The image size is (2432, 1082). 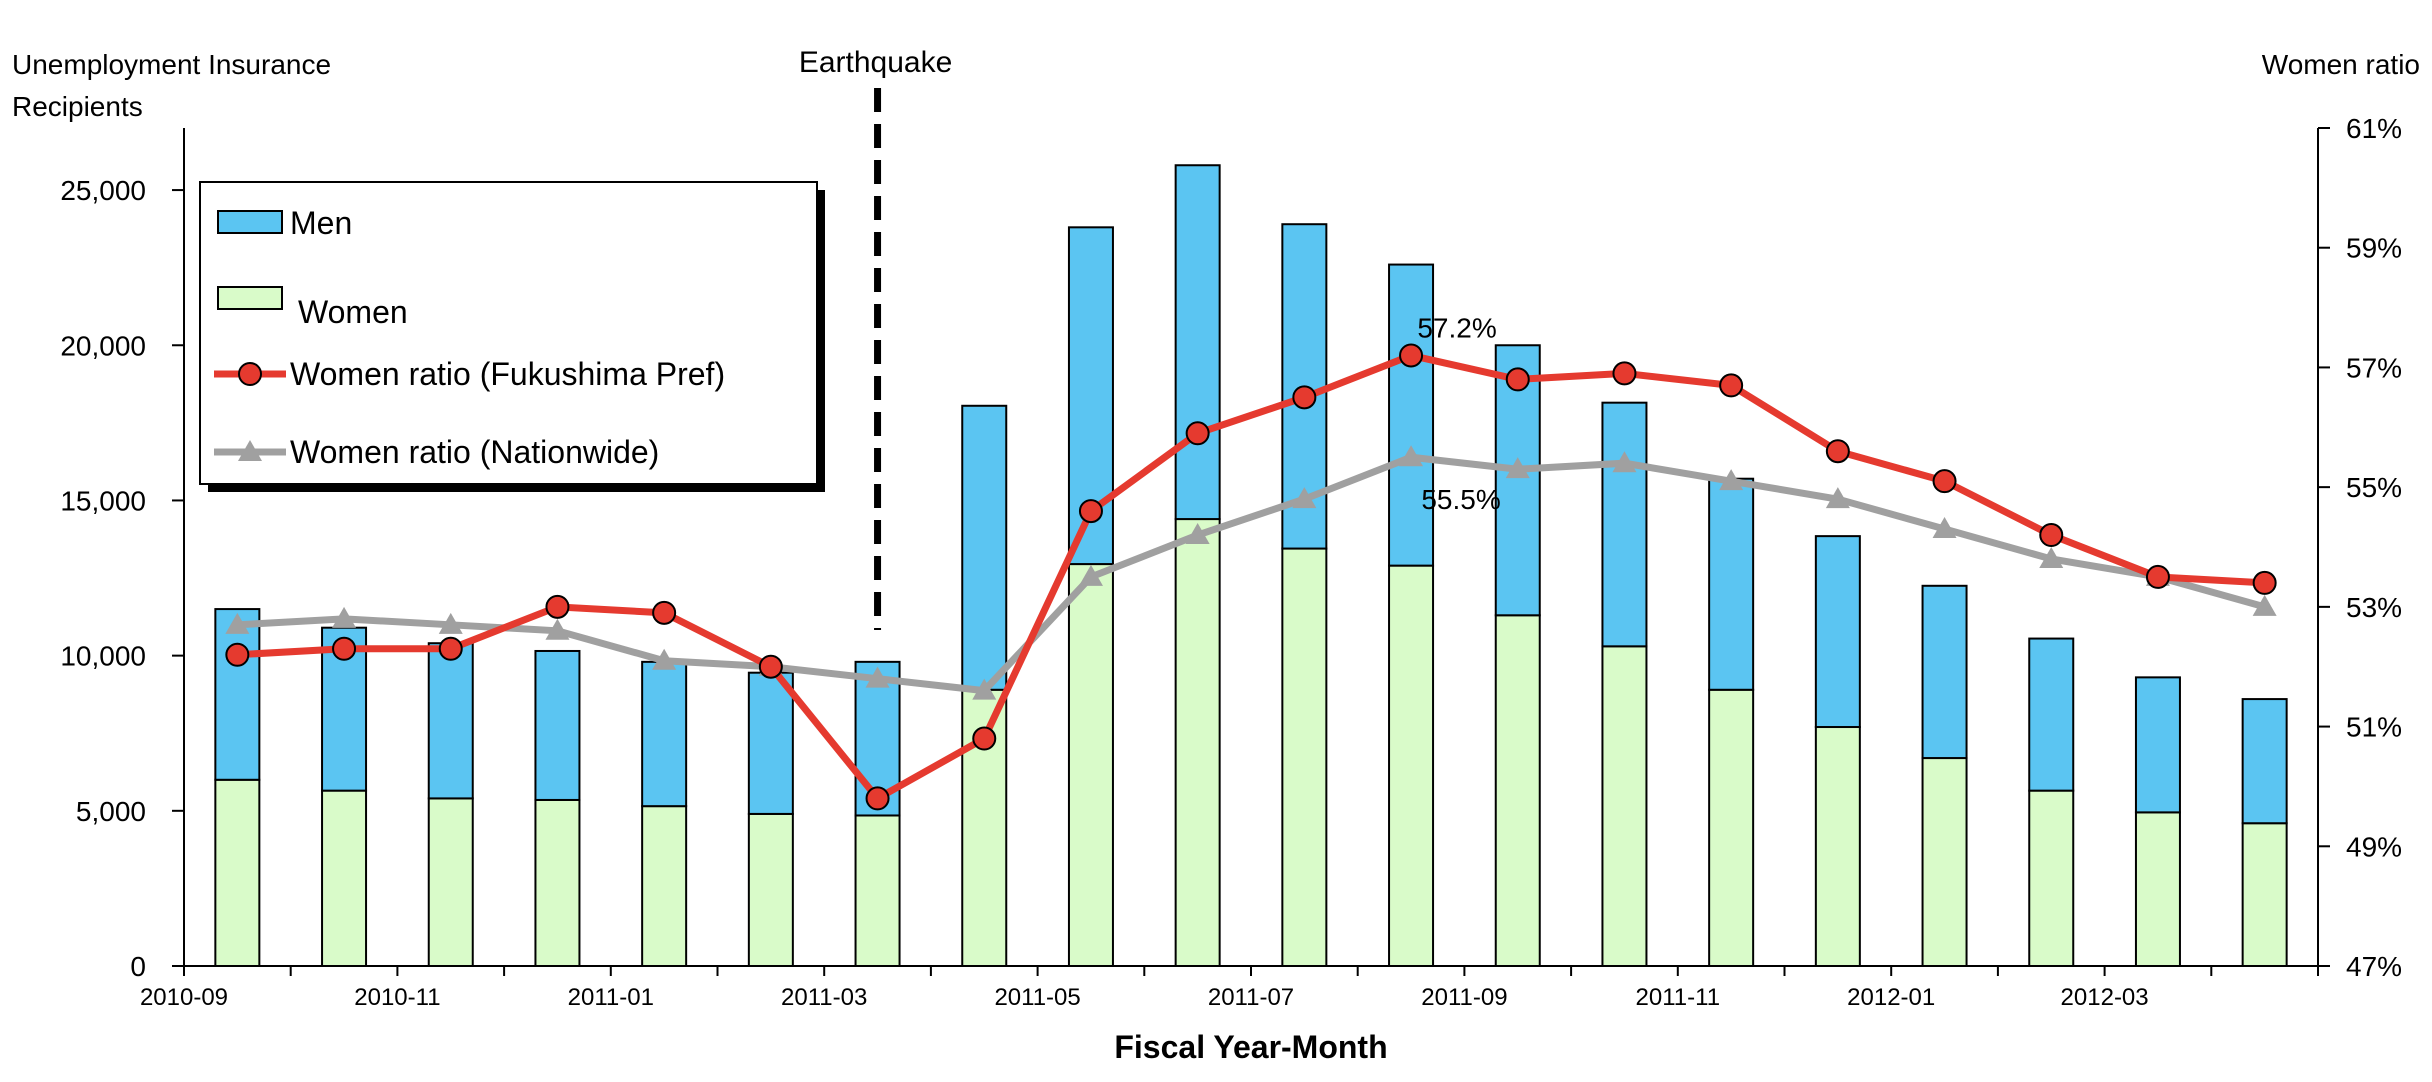 What do you see at coordinates (250, 298) in the screenshot?
I see `legend-swatch-women` at bounding box center [250, 298].